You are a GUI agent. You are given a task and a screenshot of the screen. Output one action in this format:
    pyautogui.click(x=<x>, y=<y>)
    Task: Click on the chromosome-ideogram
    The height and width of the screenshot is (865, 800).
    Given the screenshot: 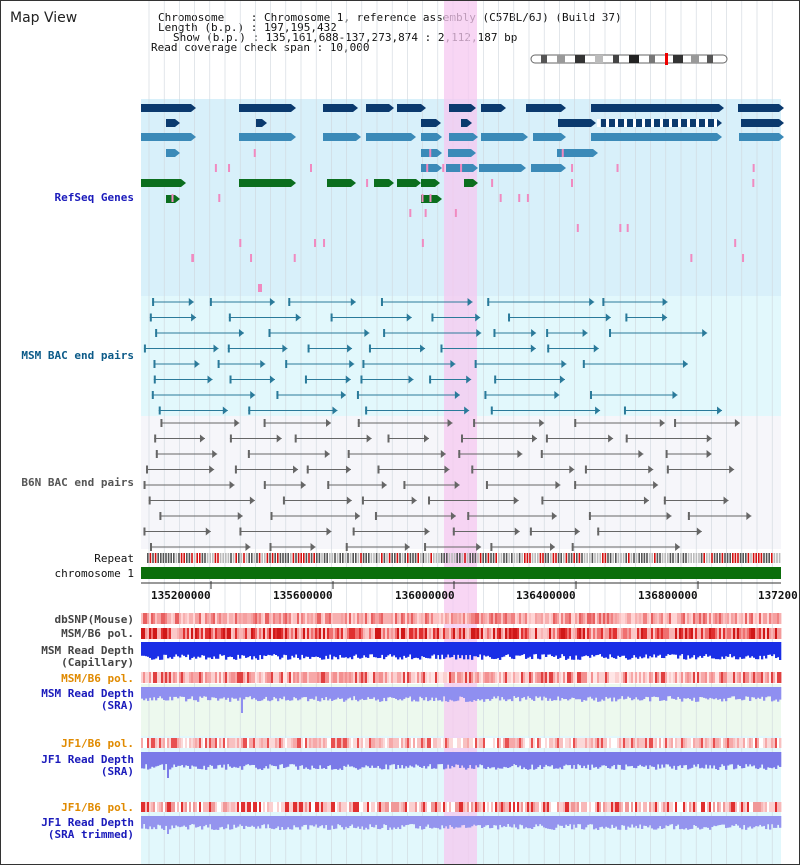 What is the action you would take?
    pyautogui.click(x=629, y=59)
    